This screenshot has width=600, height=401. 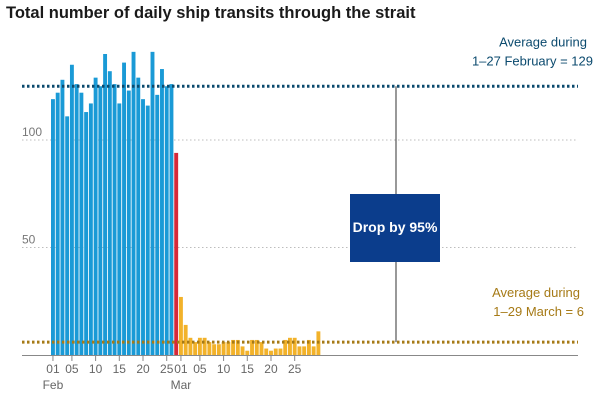 I want to click on drop-annotation-text: Drop by 95%, so click(x=395, y=227).